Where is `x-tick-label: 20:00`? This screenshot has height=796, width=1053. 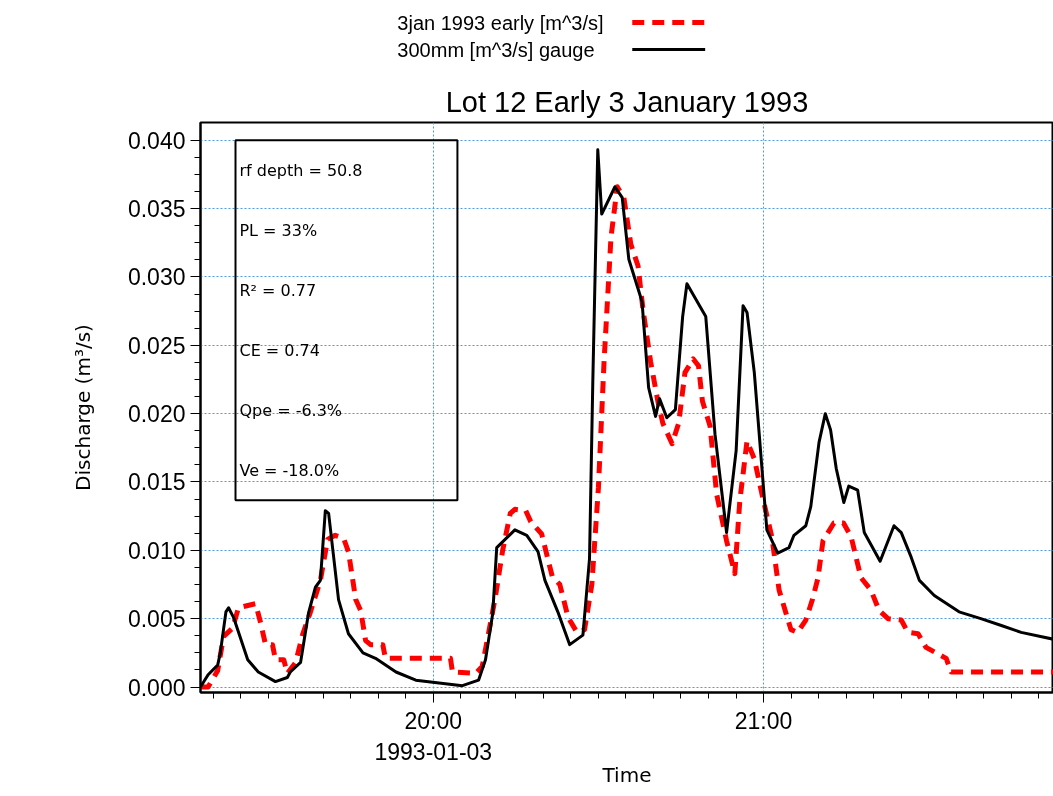
x-tick-label: 20:00 is located at coordinates (433, 720).